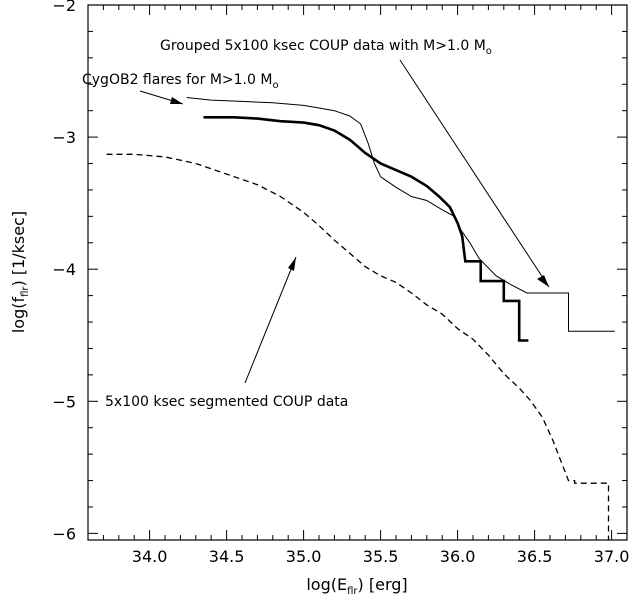 This screenshot has height=602, width=634. I want to click on arrowhead-cygob2, so click(176, 100).